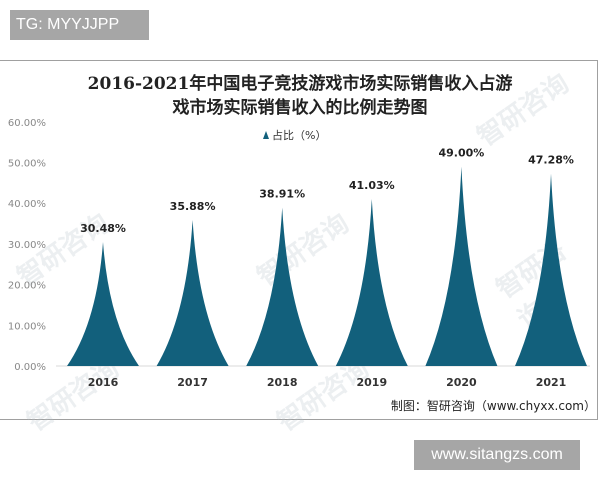 The height and width of the screenshot is (480, 600). I want to click on bar-2019, so click(371, 282).